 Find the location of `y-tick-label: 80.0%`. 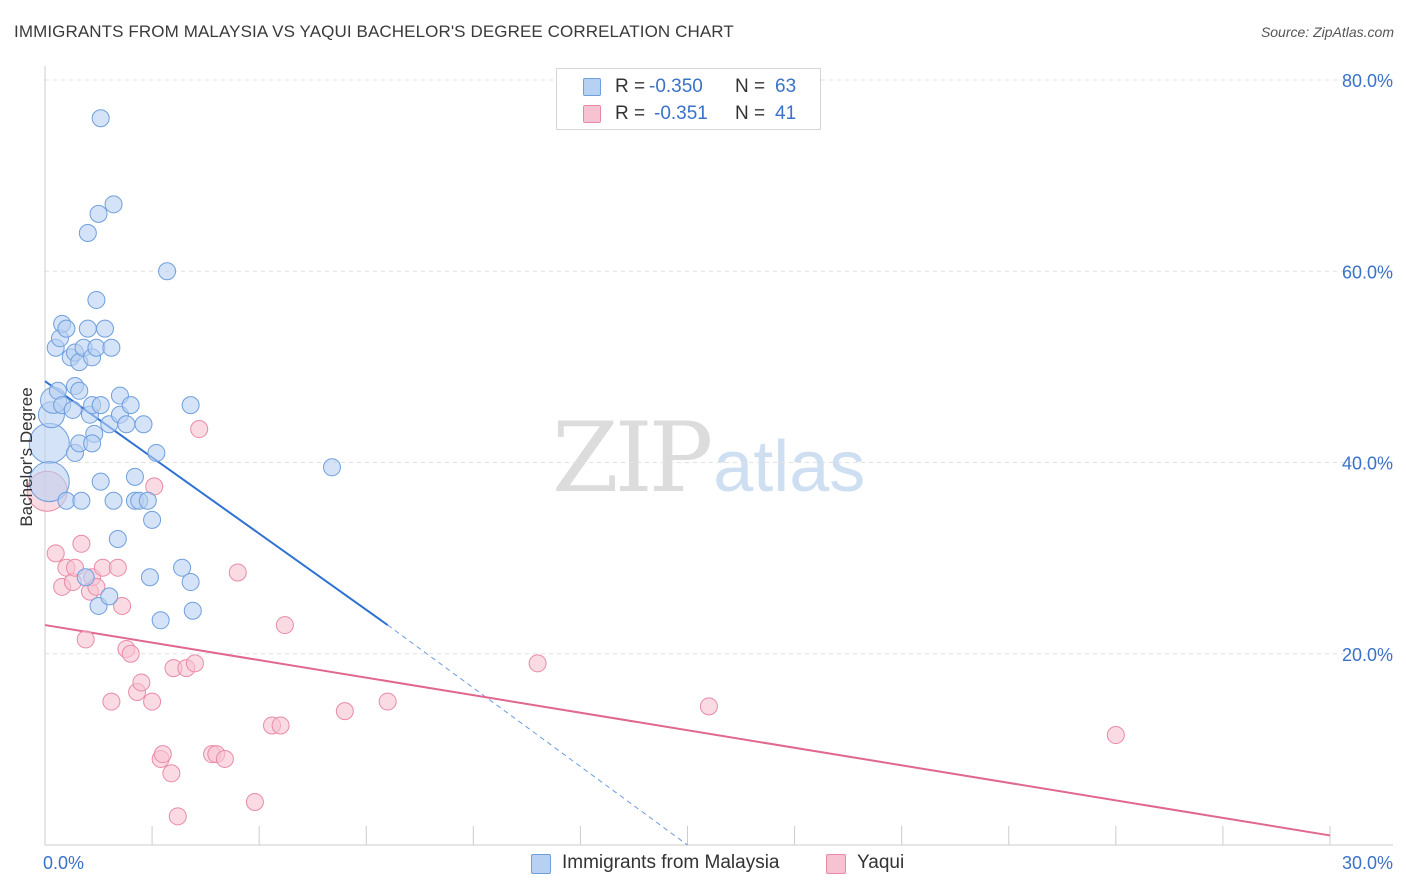

y-tick-label: 80.0% is located at coordinates (1367, 81).